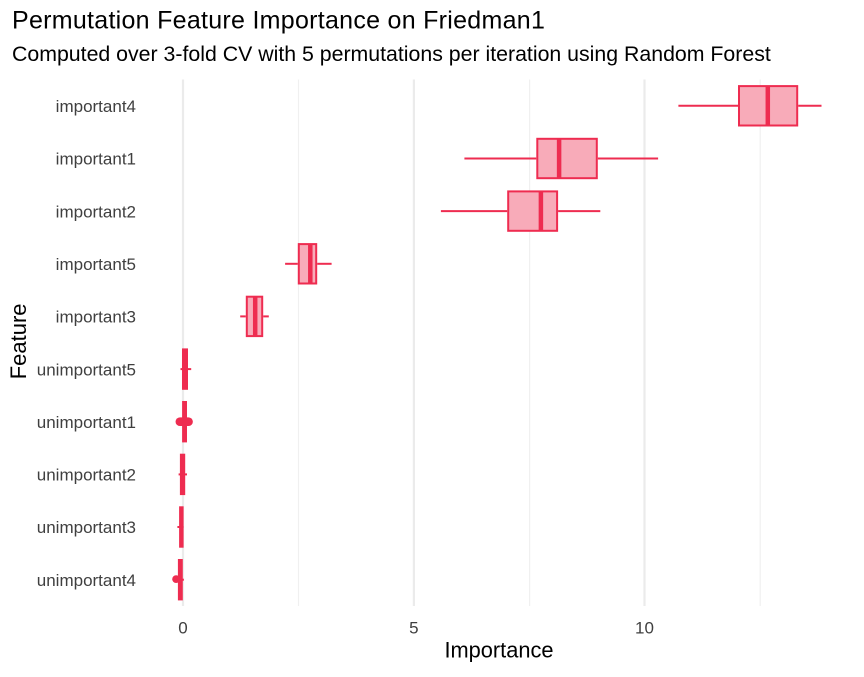  Describe the element at coordinates (86, 422) in the screenshot. I see `svg-text: unimportant1` at that location.